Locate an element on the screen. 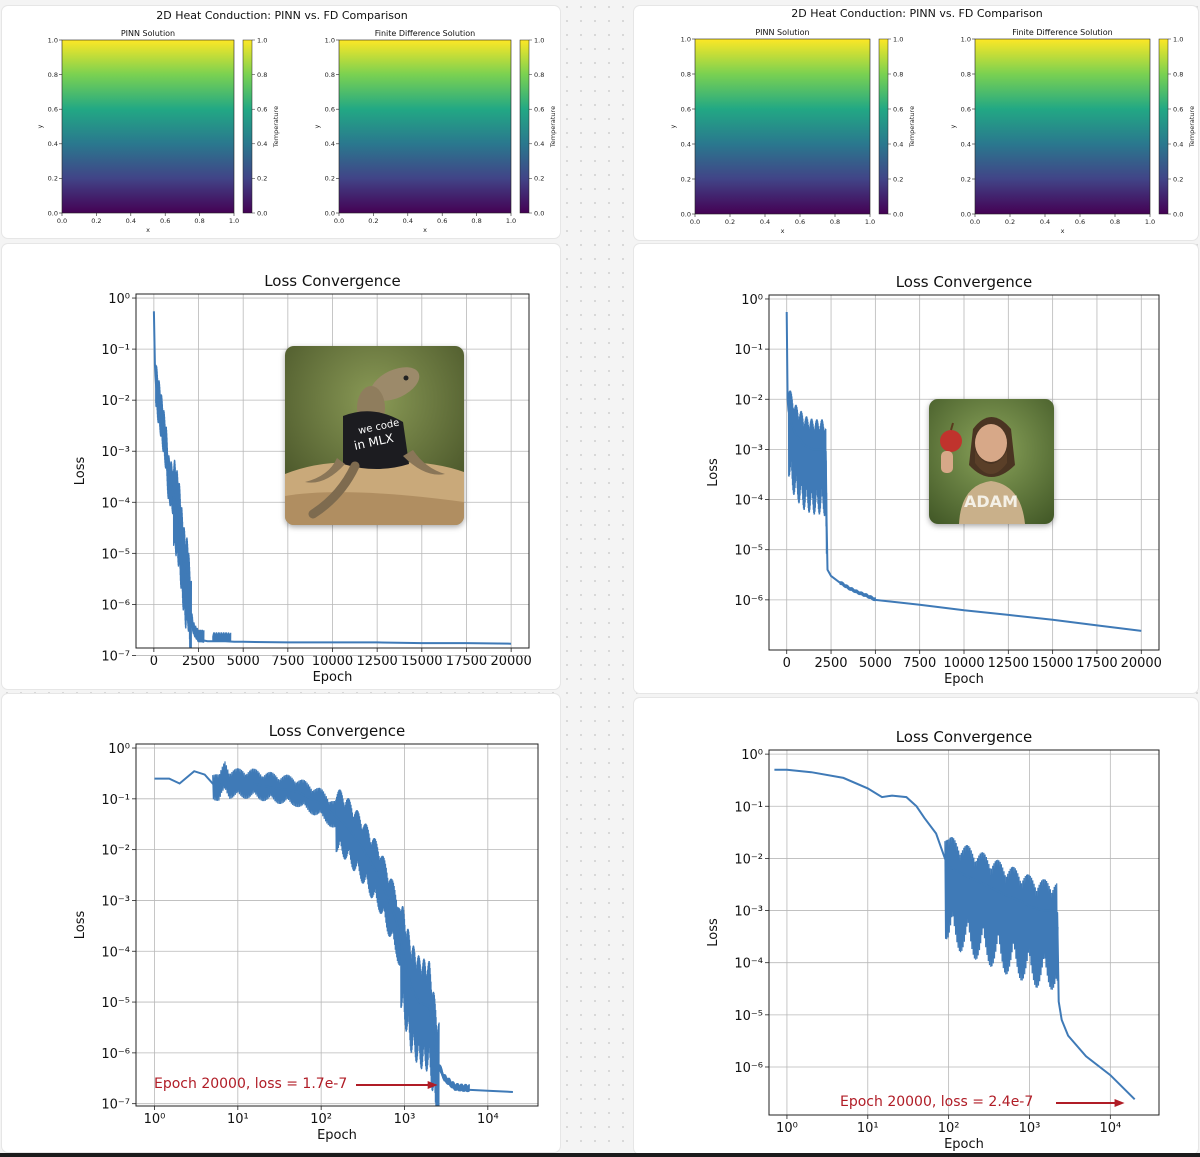 This screenshot has width=1200, height=1157. x-tick-label: 20000 is located at coordinates (510, 661).